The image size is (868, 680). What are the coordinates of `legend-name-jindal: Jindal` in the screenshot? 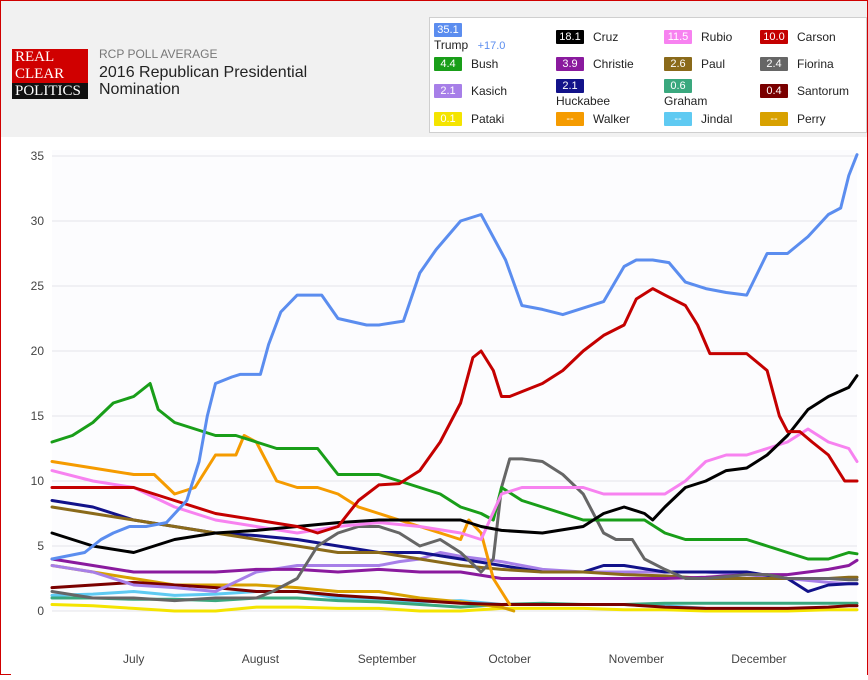 It's located at (717, 119).